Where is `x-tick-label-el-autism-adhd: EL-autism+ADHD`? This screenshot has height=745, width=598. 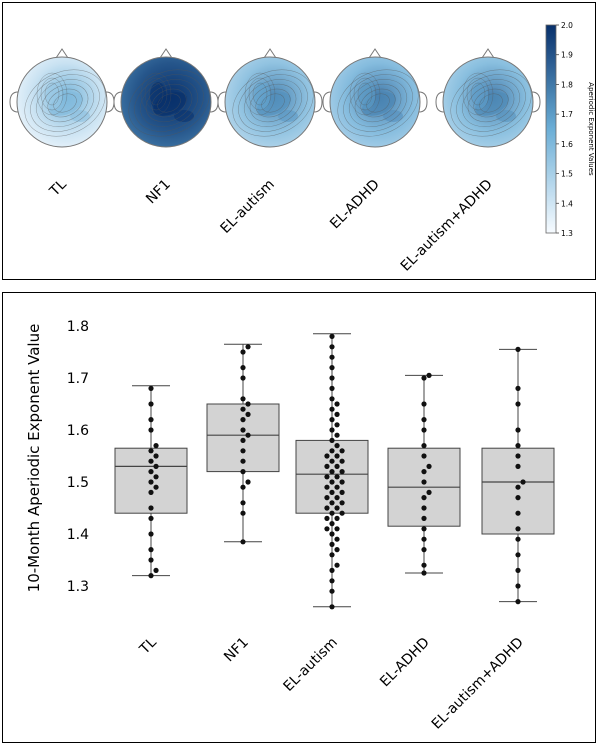
x-tick-label-el-autism-adhd: EL-autism+ADHD is located at coordinates (478, 684).